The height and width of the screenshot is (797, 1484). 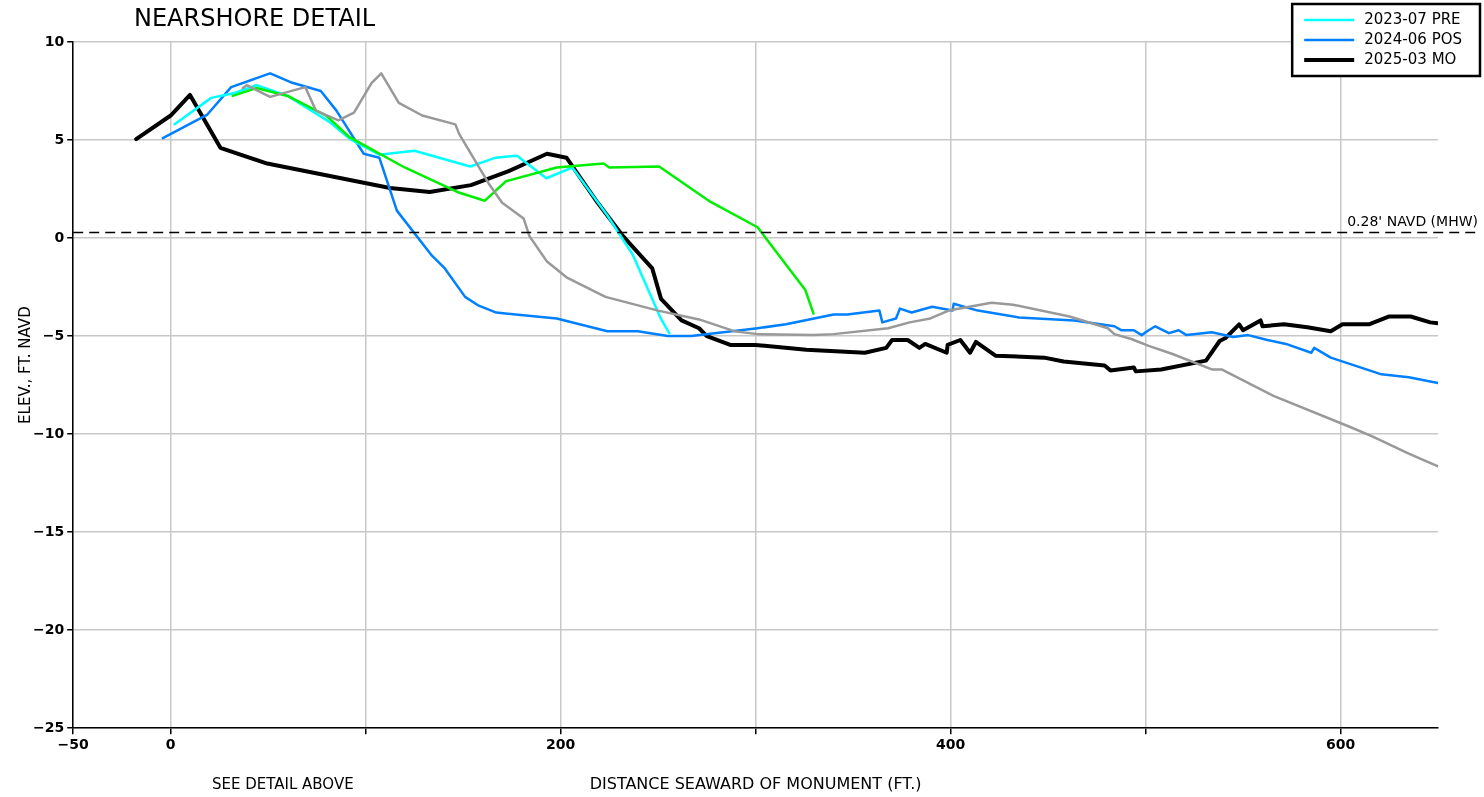 What do you see at coordinates (283, 784) in the screenshot?
I see `text: SEE DETAIL ABOVE` at bounding box center [283, 784].